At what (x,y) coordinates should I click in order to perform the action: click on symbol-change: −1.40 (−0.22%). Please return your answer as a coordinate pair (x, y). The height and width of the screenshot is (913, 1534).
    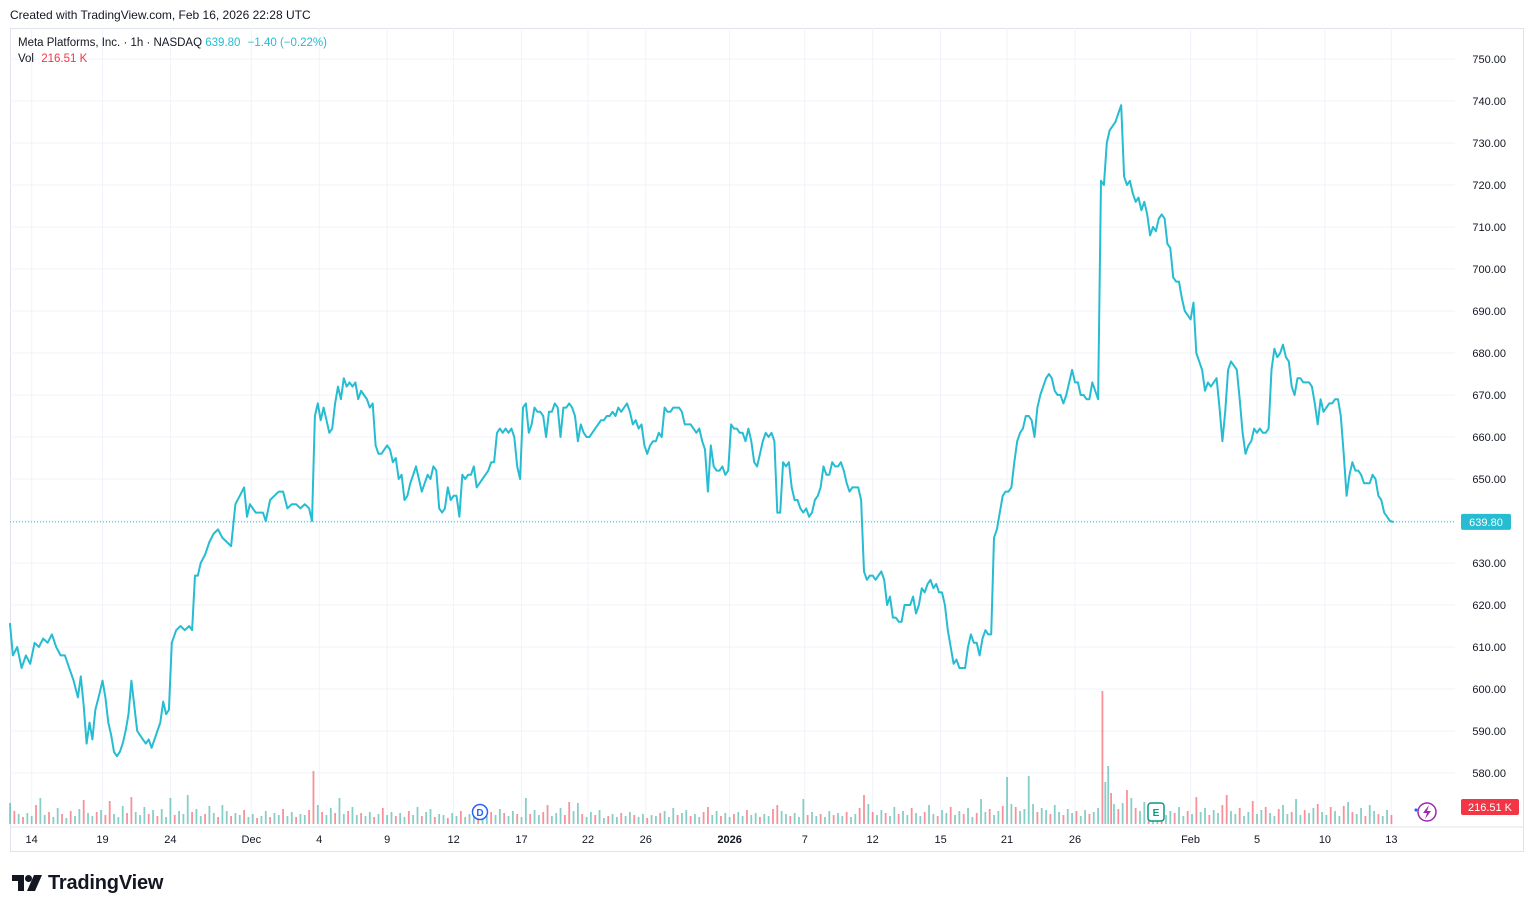
    Looking at the image, I should click on (287, 43).